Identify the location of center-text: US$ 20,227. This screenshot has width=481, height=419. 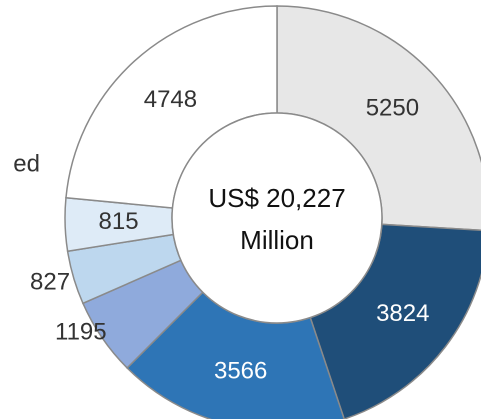
(276, 198).